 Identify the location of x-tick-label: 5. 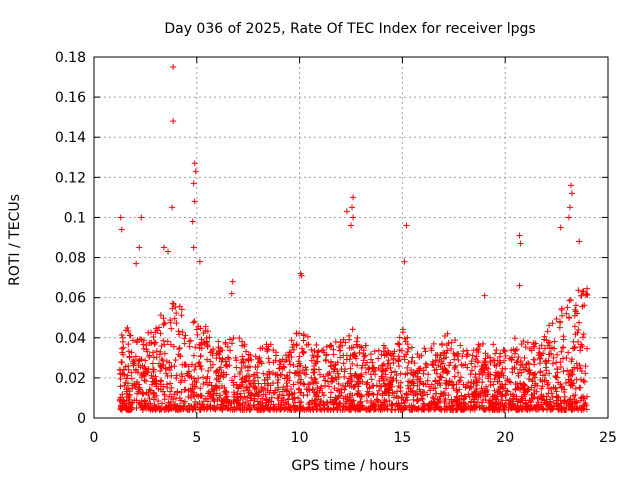
(196, 438).